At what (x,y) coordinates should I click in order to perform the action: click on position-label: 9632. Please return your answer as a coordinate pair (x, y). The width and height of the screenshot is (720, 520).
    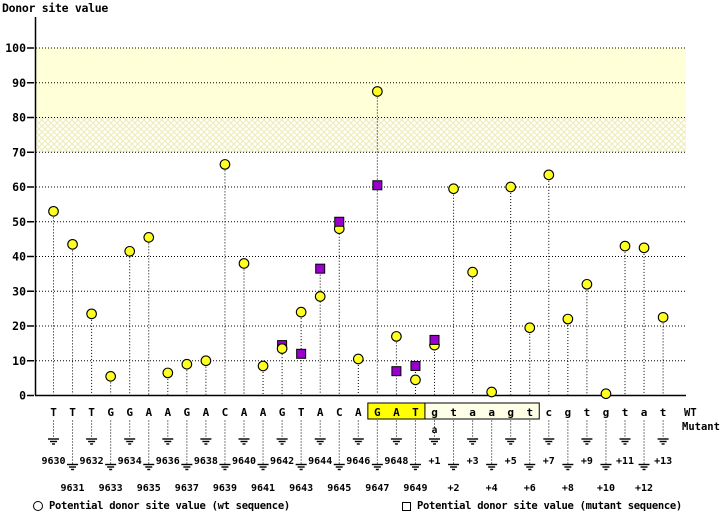
    Looking at the image, I should click on (92, 461).